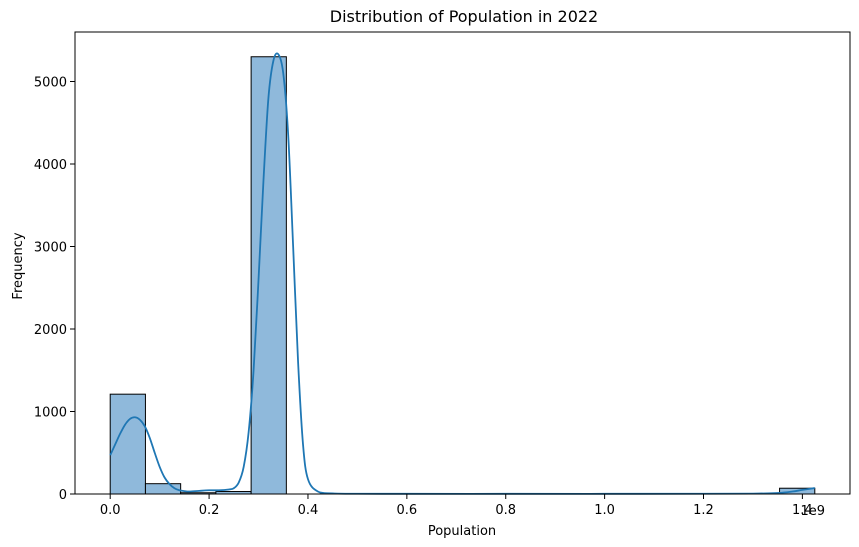 The image size is (859, 547). Describe the element at coordinates (50, 330) in the screenshot. I see `y-tick-label: 2000` at that location.